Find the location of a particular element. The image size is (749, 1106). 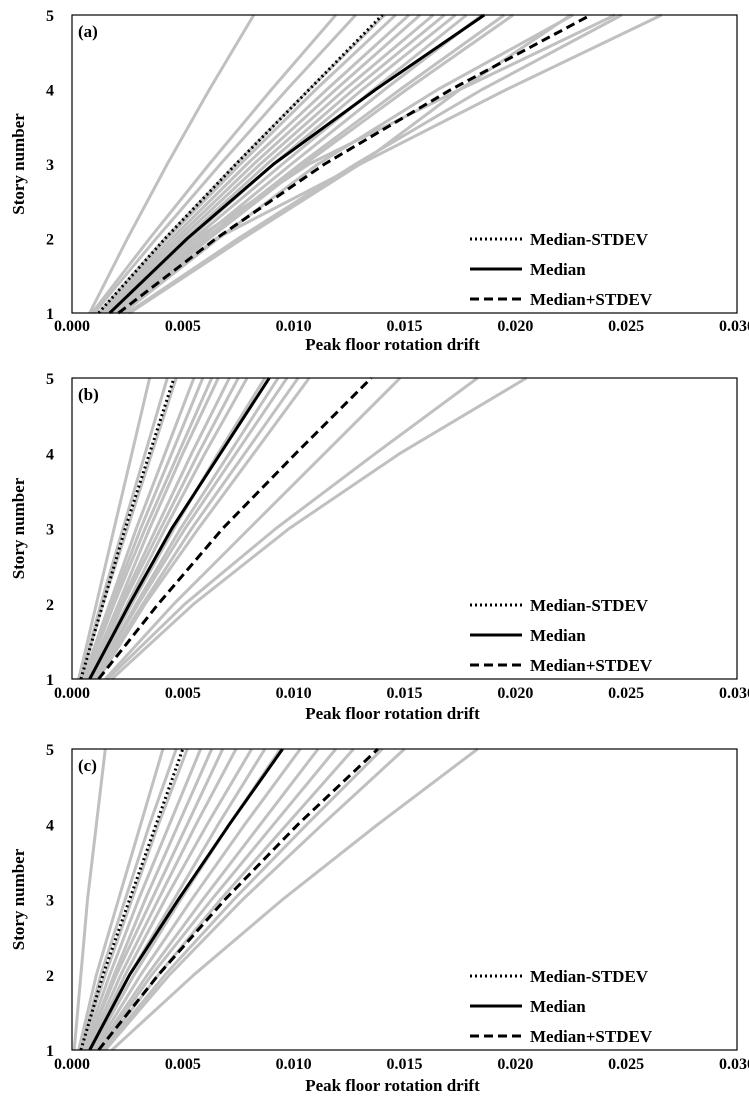

panel-label: (b) is located at coordinates (88, 394).